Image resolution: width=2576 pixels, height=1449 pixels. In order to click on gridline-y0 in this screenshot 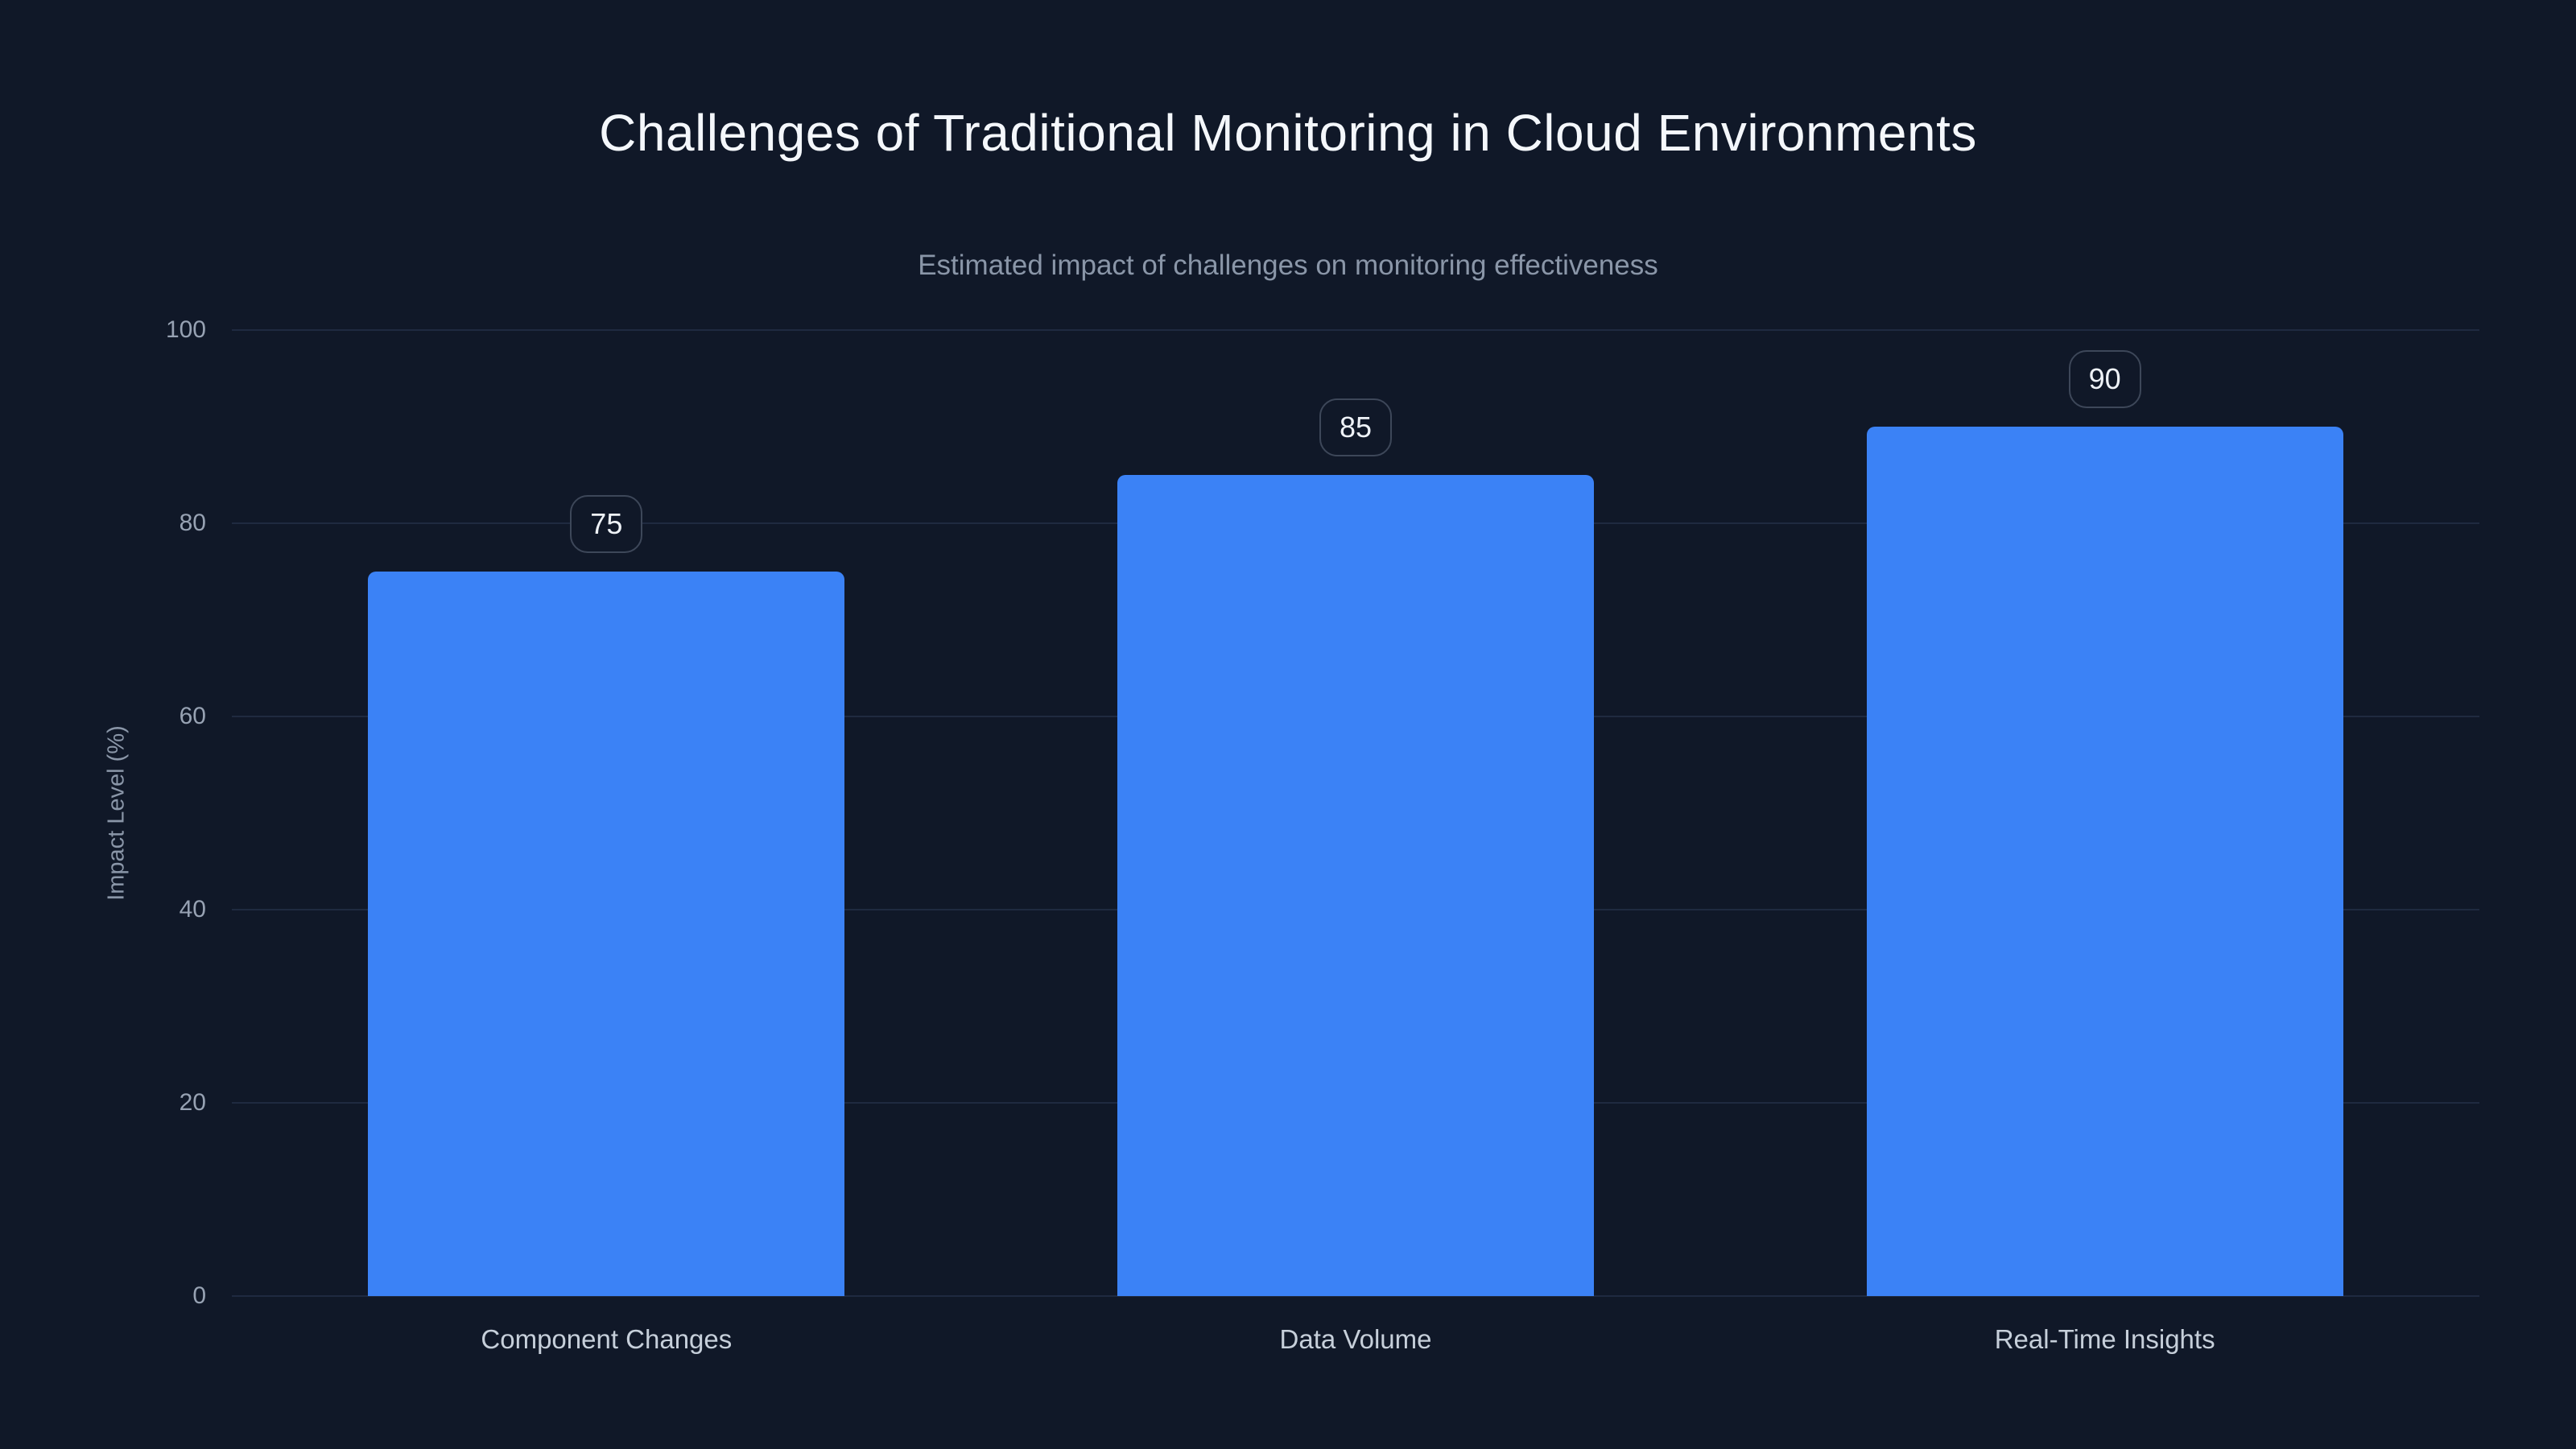, I will do `click(1355, 1296)`.